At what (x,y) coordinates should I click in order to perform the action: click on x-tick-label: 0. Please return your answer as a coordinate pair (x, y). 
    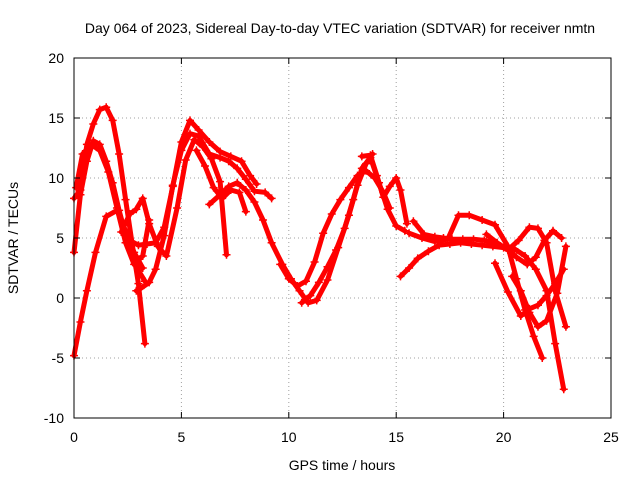
    Looking at the image, I should click on (74, 437).